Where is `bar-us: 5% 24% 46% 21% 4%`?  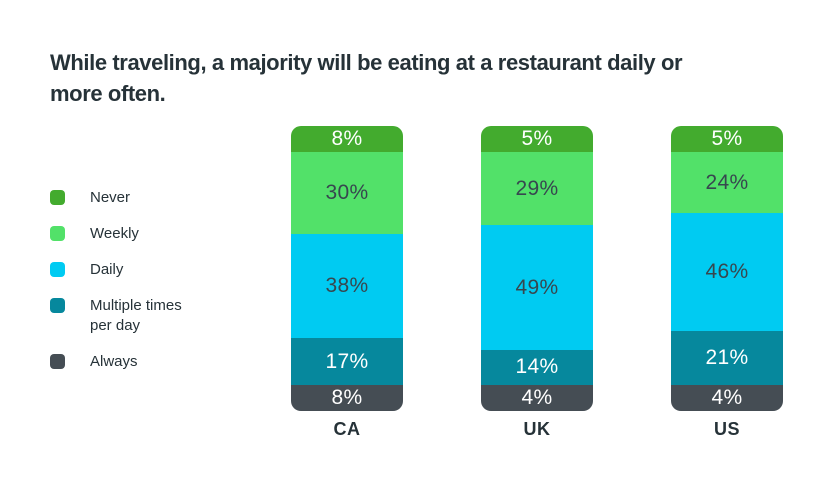 bar-us: 5% 24% 46% 21% 4% is located at coordinates (727, 268).